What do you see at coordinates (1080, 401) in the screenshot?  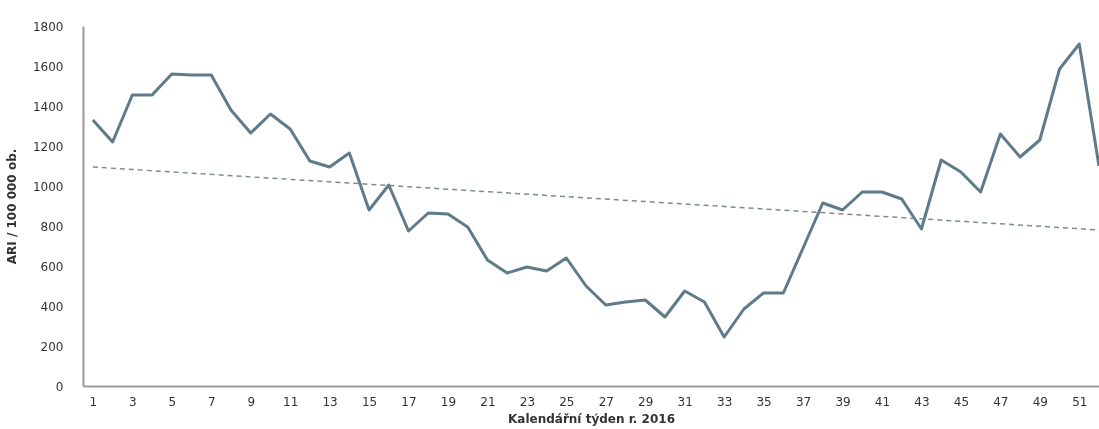 I see `x-tick-label: 51` at bounding box center [1080, 401].